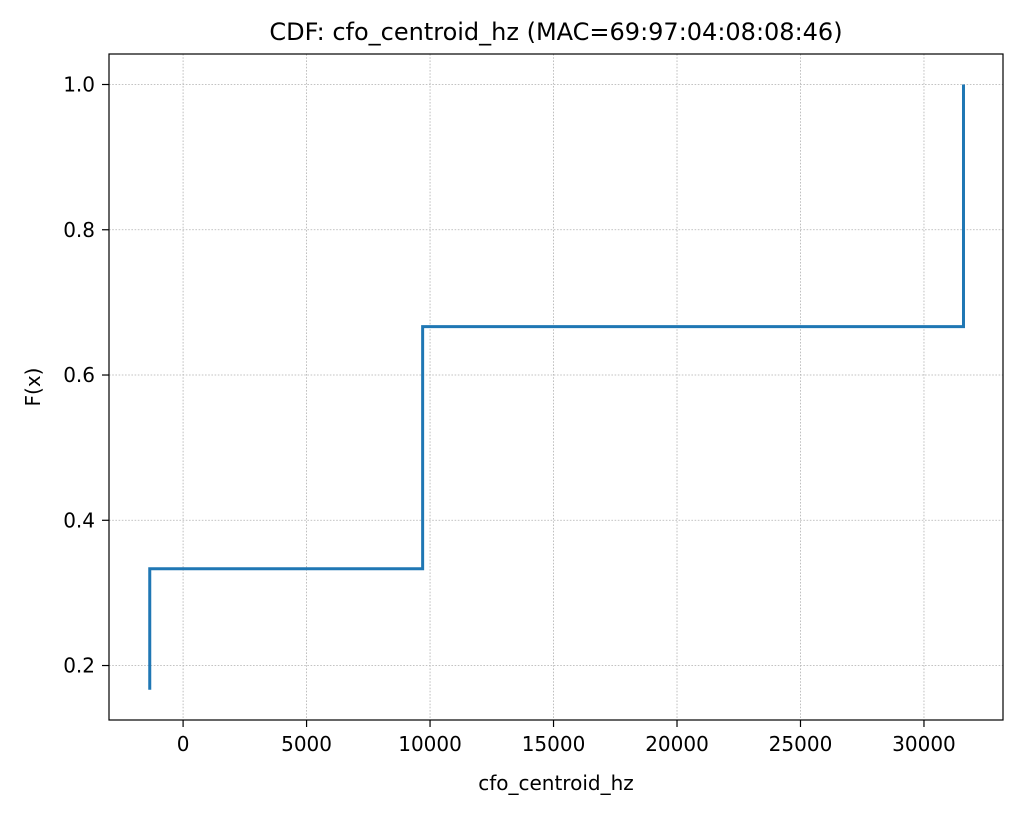  Describe the element at coordinates (79, 230) in the screenshot. I see `y-tick-label: 0.8` at that location.